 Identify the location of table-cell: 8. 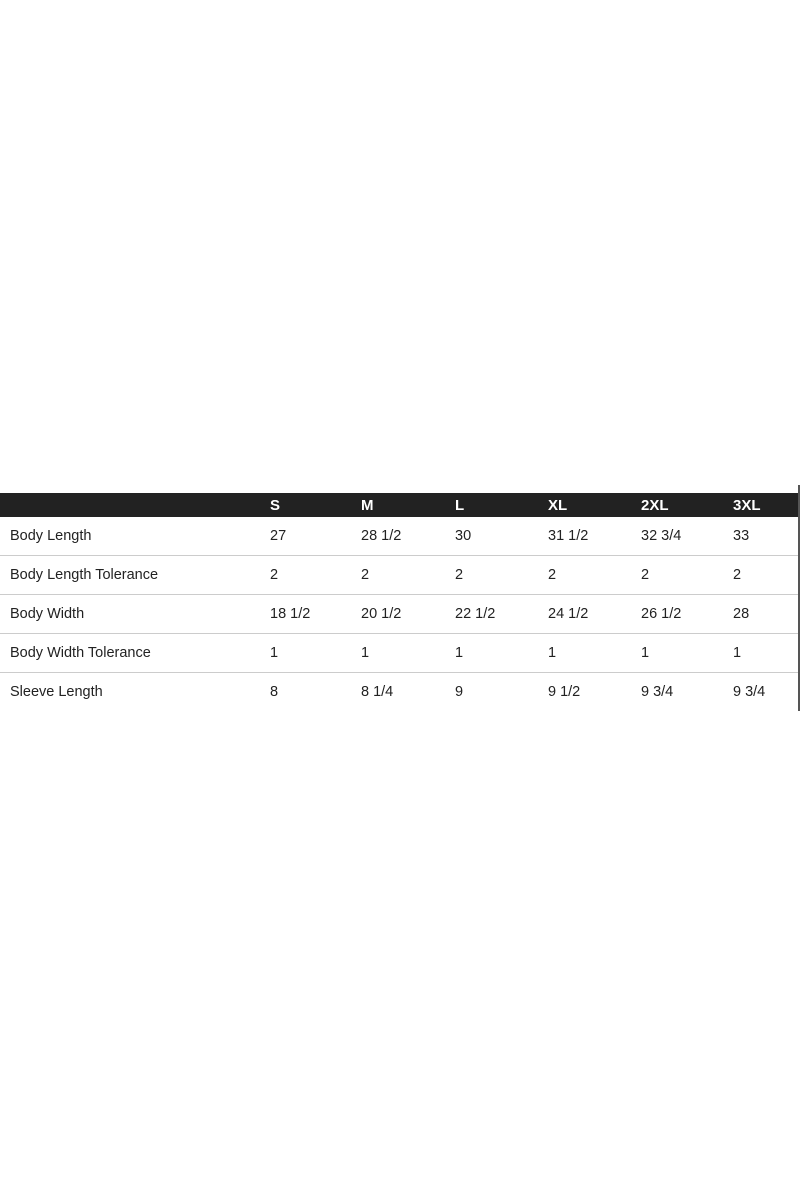
(274, 692).